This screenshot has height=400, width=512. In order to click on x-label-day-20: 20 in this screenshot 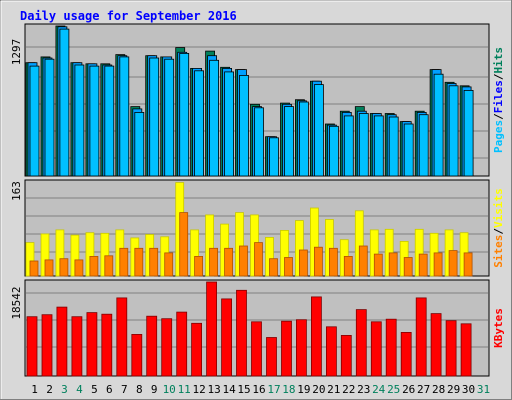, I will do `click(318, 389)`.